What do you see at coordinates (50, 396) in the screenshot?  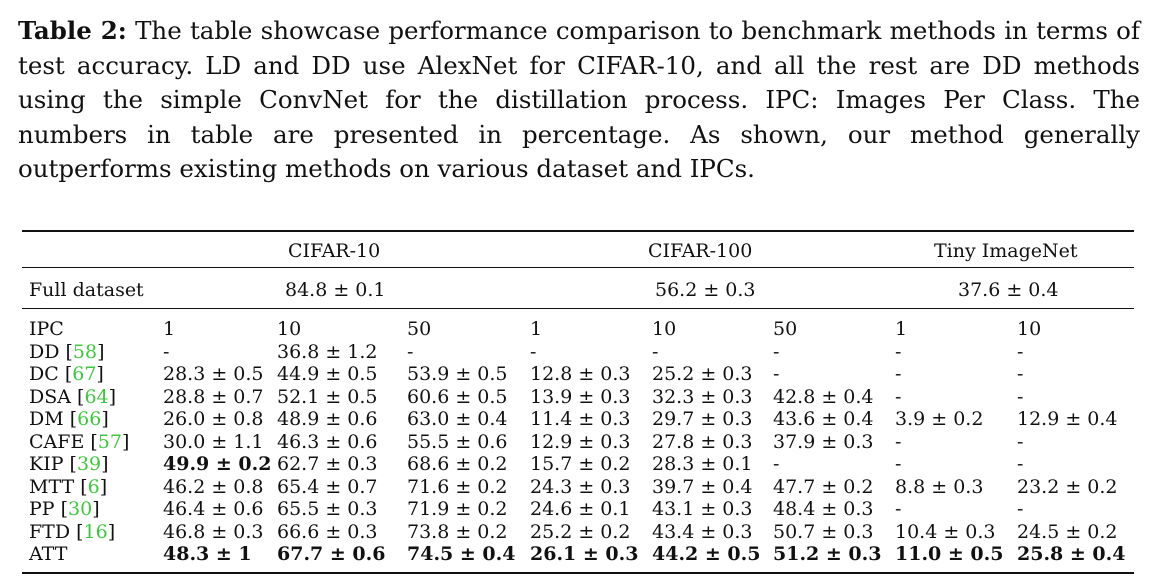 I see `method-label: DSA` at bounding box center [50, 396].